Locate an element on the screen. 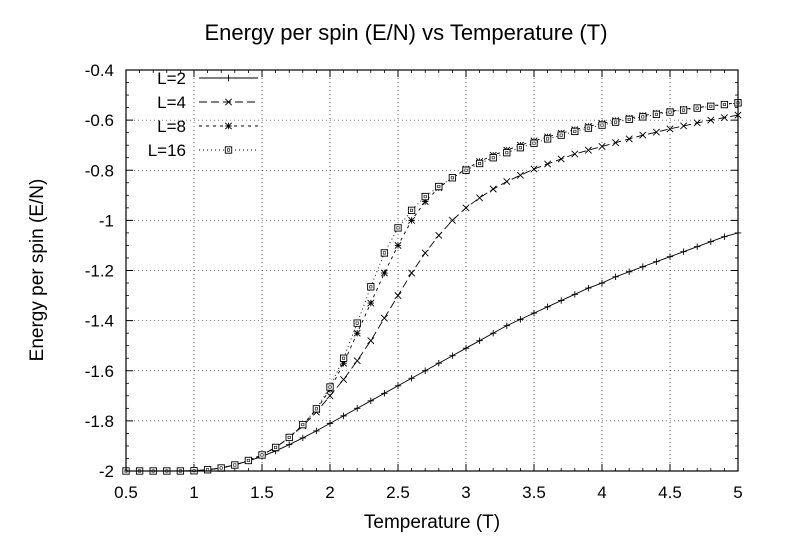 Image resolution: width=812 pixels, height=558 pixels. x-tick-label: 4.5 is located at coordinates (670, 492).